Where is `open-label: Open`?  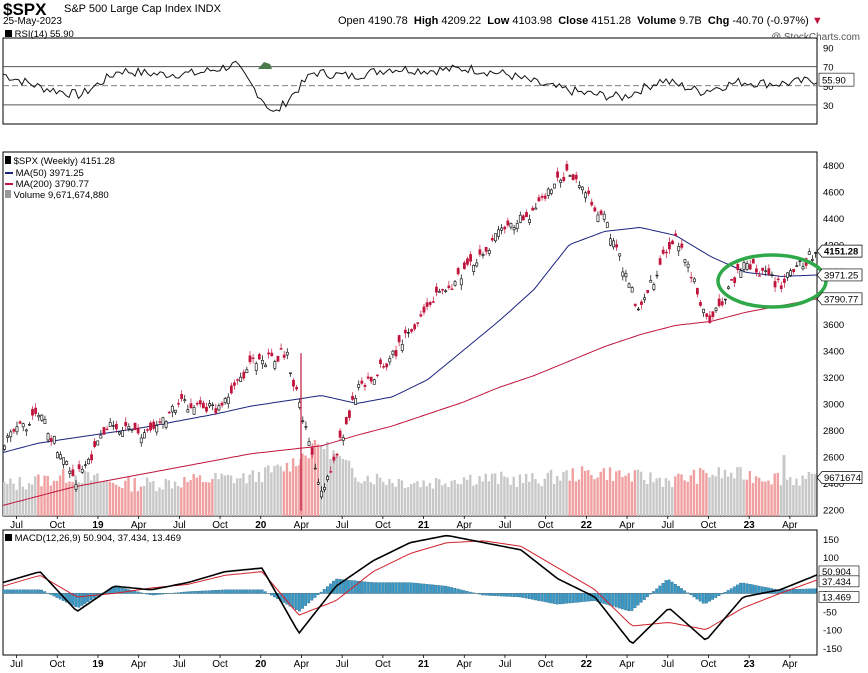
open-label: Open is located at coordinates (351, 21).